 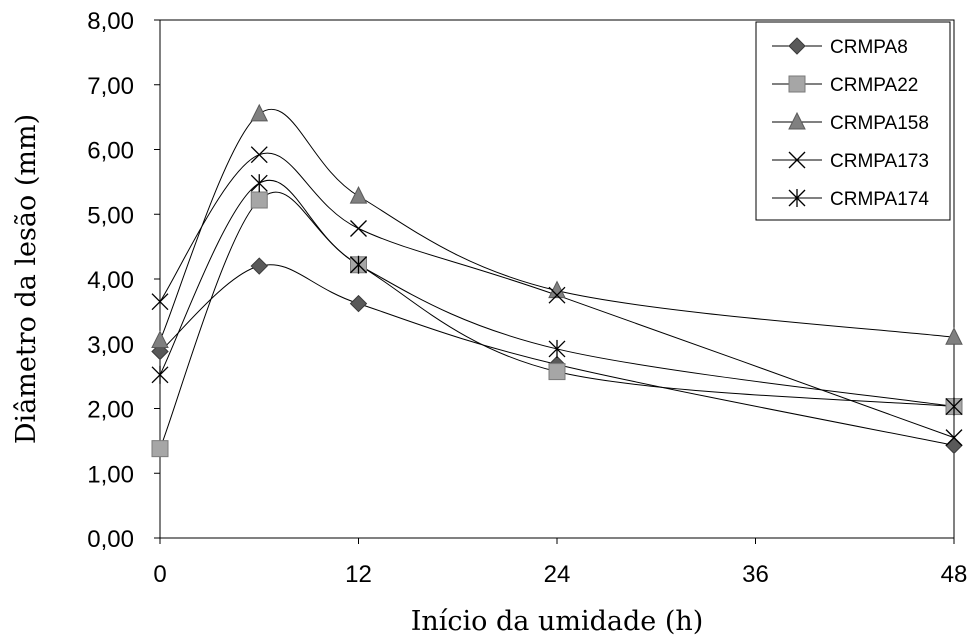 What do you see at coordinates (110, 151) in the screenshot?
I see `y-tick-label: 6,00` at bounding box center [110, 151].